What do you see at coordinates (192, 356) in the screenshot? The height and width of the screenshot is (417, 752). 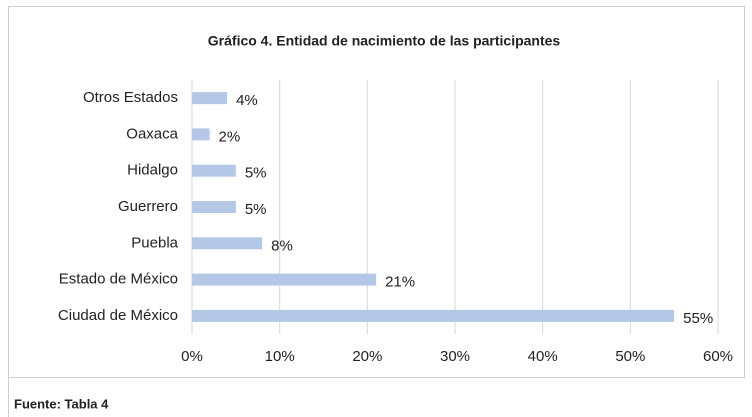 I see `x-tick-label: 0%` at bounding box center [192, 356].